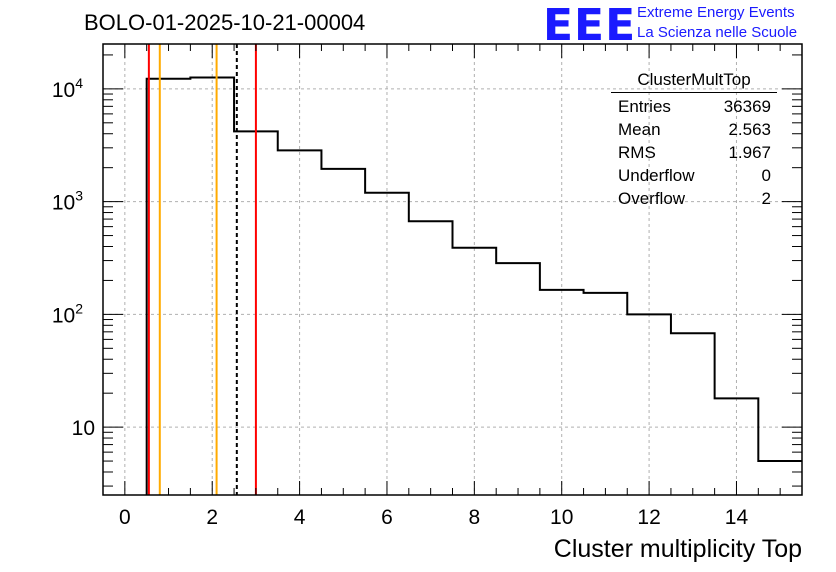 The height and width of the screenshot is (572, 836). I want to click on stats-label: Mean, so click(639, 129).